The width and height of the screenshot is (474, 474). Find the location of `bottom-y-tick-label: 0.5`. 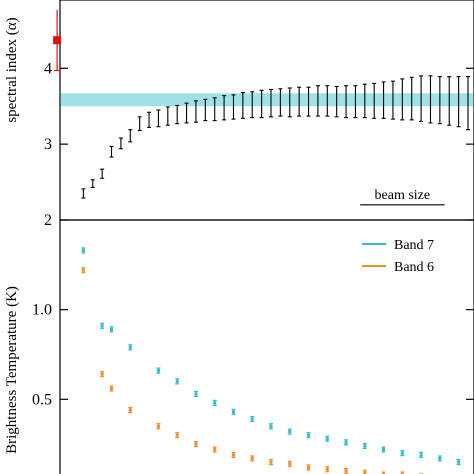

bottom-y-tick-label: 0.5 is located at coordinates (42, 399).